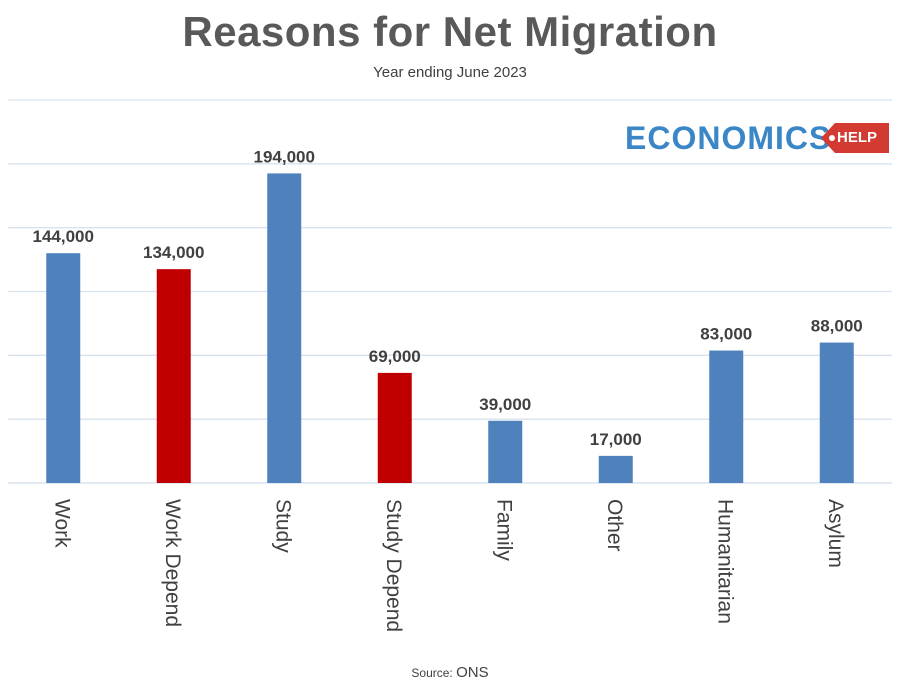 The height and width of the screenshot is (691, 900). What do you see at coordinates (726, 416) in the screenshot?
I see `bar-humanitarian` at bounding box center [726, 416].